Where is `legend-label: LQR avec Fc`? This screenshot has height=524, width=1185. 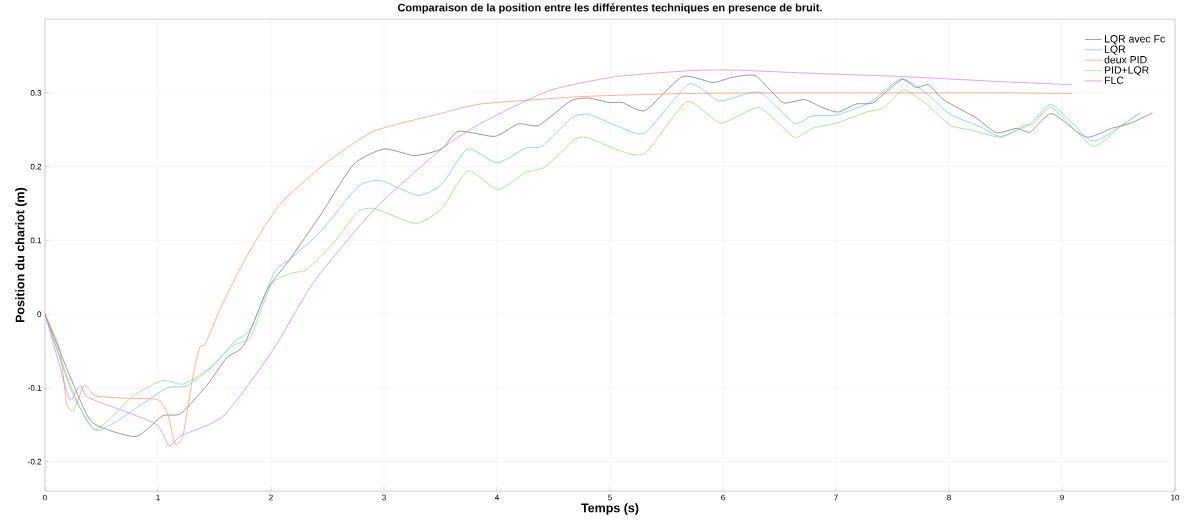
legend-label: LQR avec Fc is located at coordinates (1134, 40).